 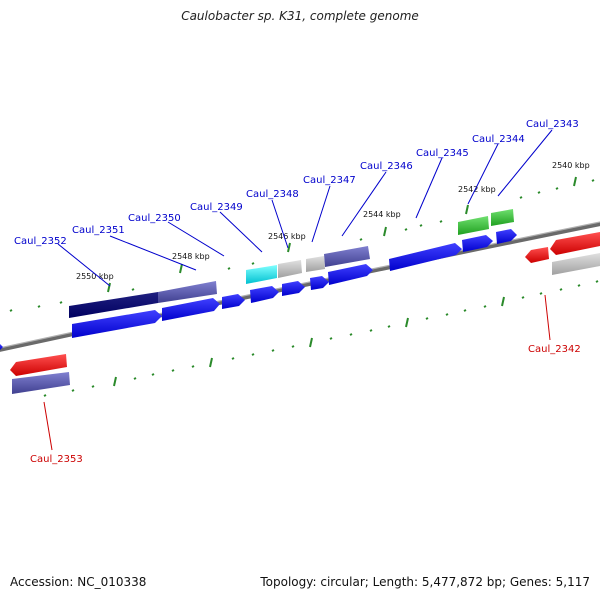 I want to click on scale-label: 2548 kbp, so click(x=191, y=256).